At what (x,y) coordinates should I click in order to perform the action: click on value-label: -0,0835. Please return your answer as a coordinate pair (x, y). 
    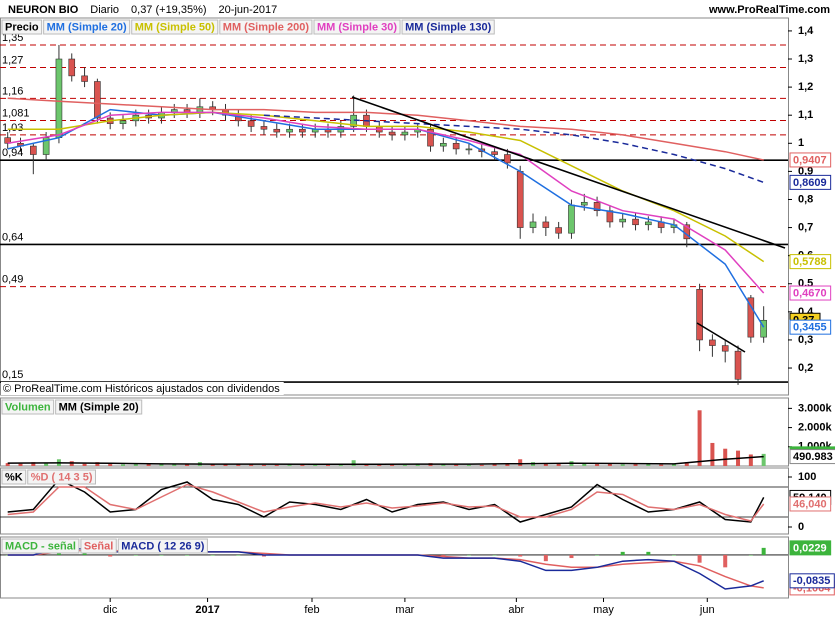
    Looking at the image, I should click on (811, 581).